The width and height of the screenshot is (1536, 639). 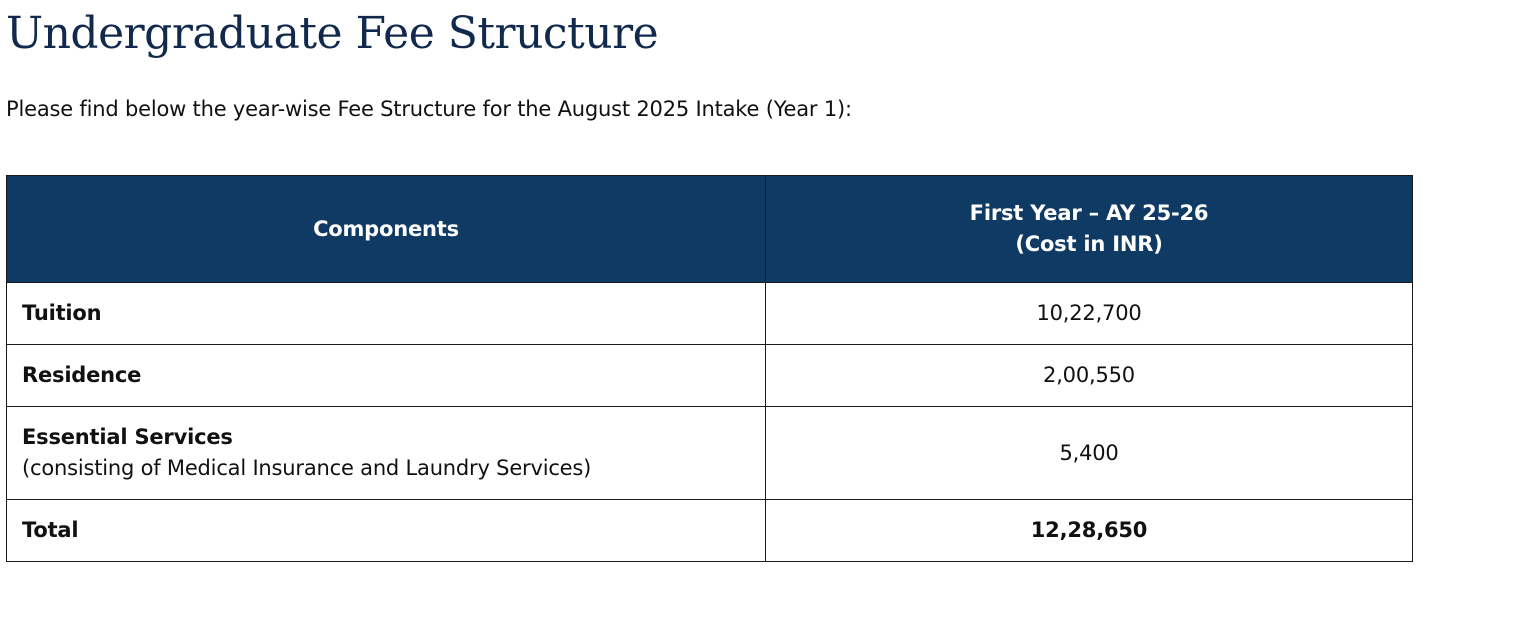 What do you see at coordinates (1089, 229) in the screenshot?
I see `header-first-year: First Year – AY 25-26 (Cost in INR)` at bounding box center [1089, 229].